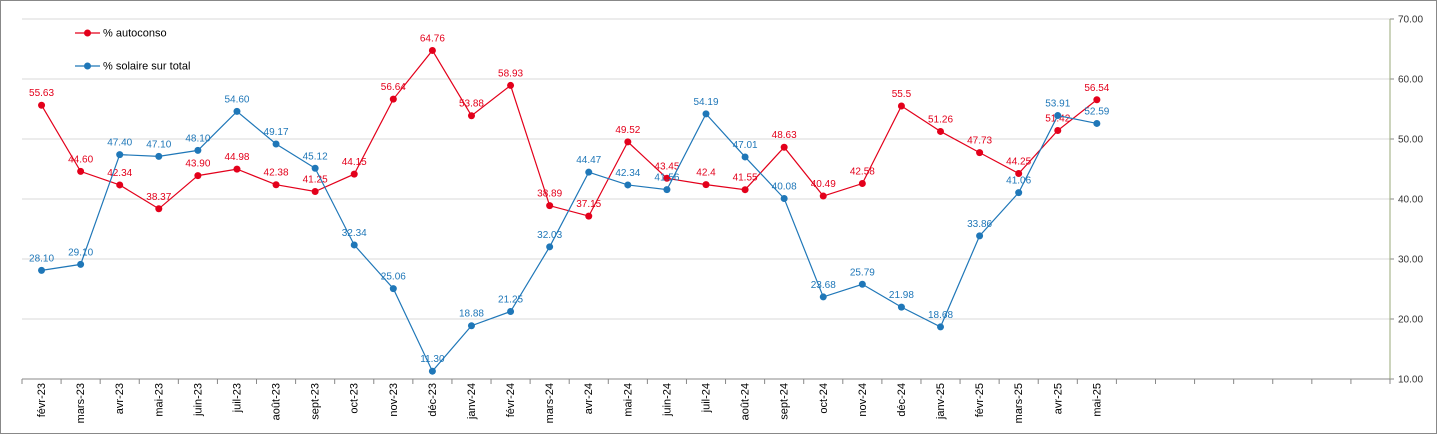  Describe the element at coordinates (511, 400) in the screenshot. I see `x-tick-label: févr-24` at that location.